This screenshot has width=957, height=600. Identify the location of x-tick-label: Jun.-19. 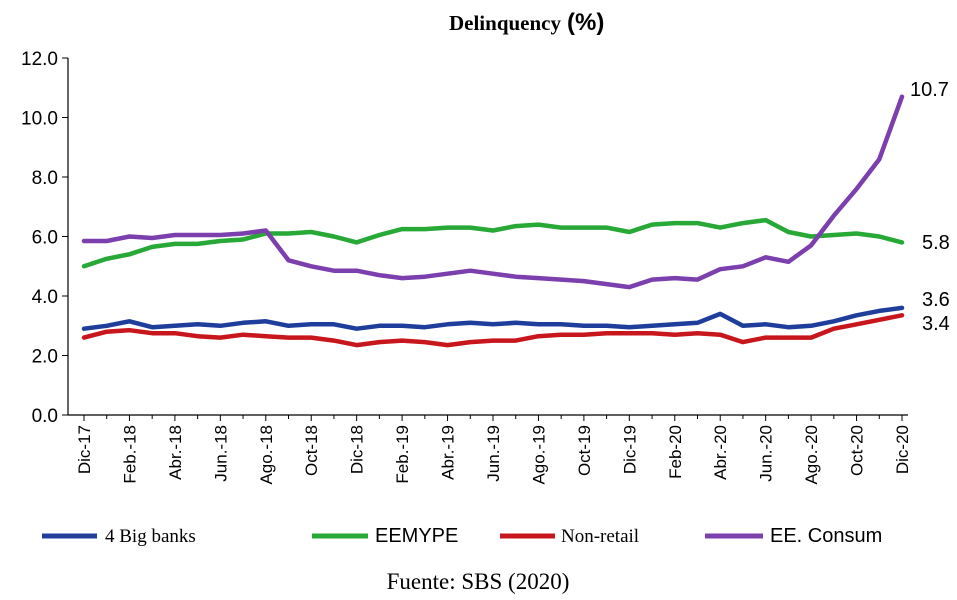
(493, 453).